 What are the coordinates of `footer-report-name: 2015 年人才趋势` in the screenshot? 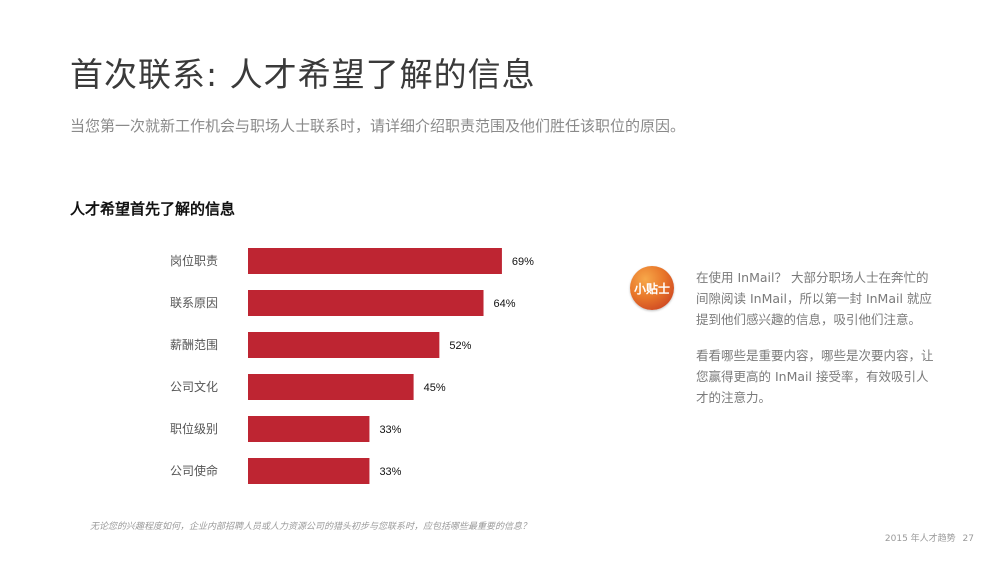 It's located at (920, 539).